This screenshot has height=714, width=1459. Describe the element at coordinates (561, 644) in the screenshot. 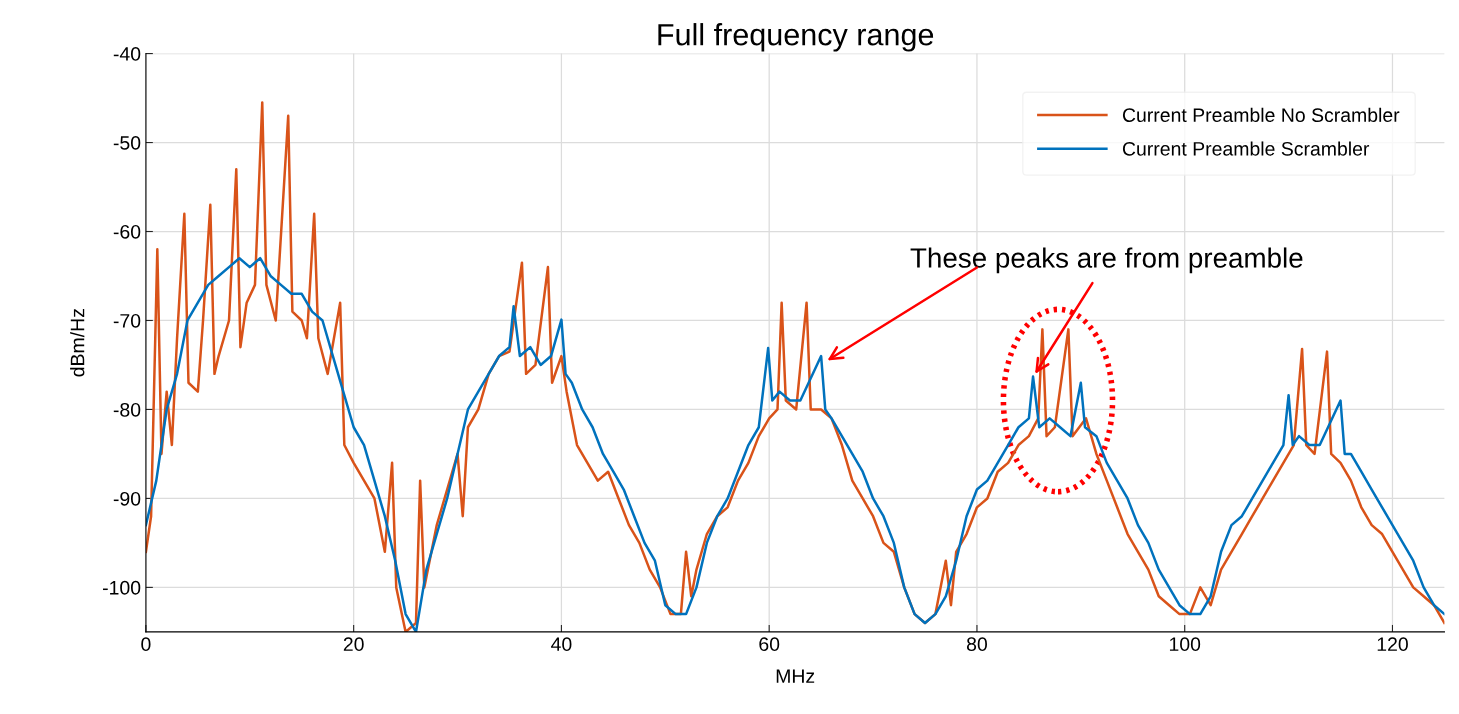

I see `x-tick-label: 40` at that location.